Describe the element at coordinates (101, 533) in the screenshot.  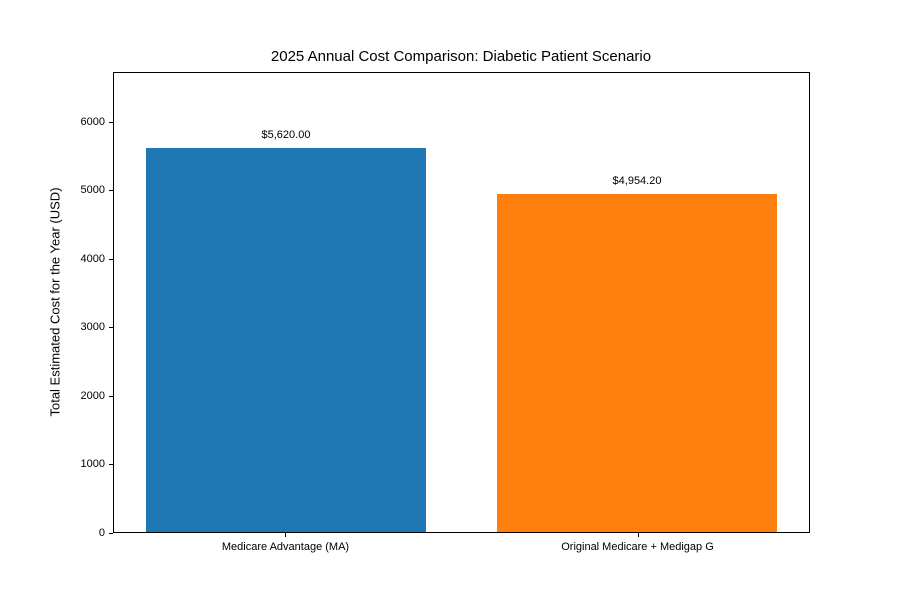
I see `y-tick-label-0: 0` at that location.